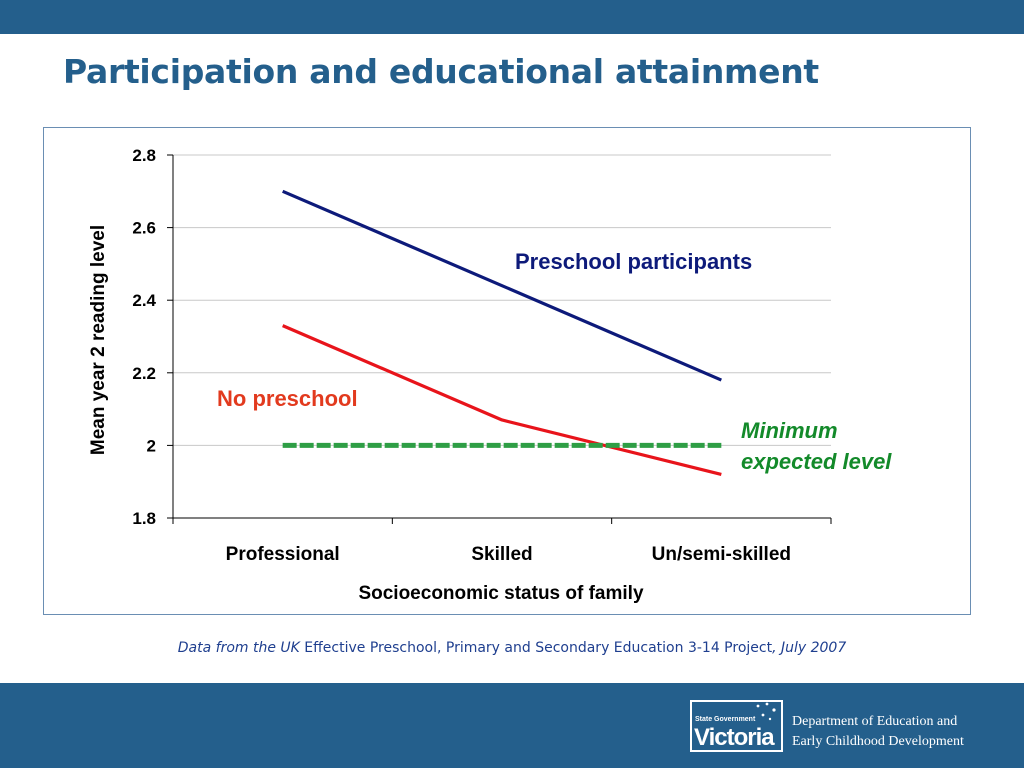 This screenshot has width=1024, height=768. I want to click on victoria-logo: State Government Victoria, so click(736, 726).